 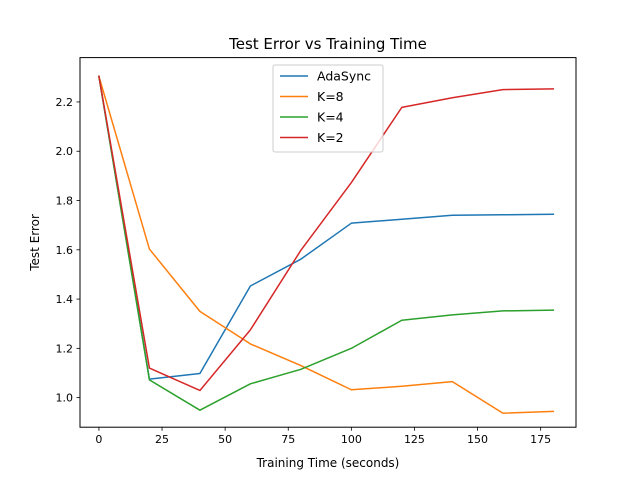 What do you see at coordinates (330, 137) in the screenshot?
I see `legend-label-3: K=2` at bounding box center [330, 137].